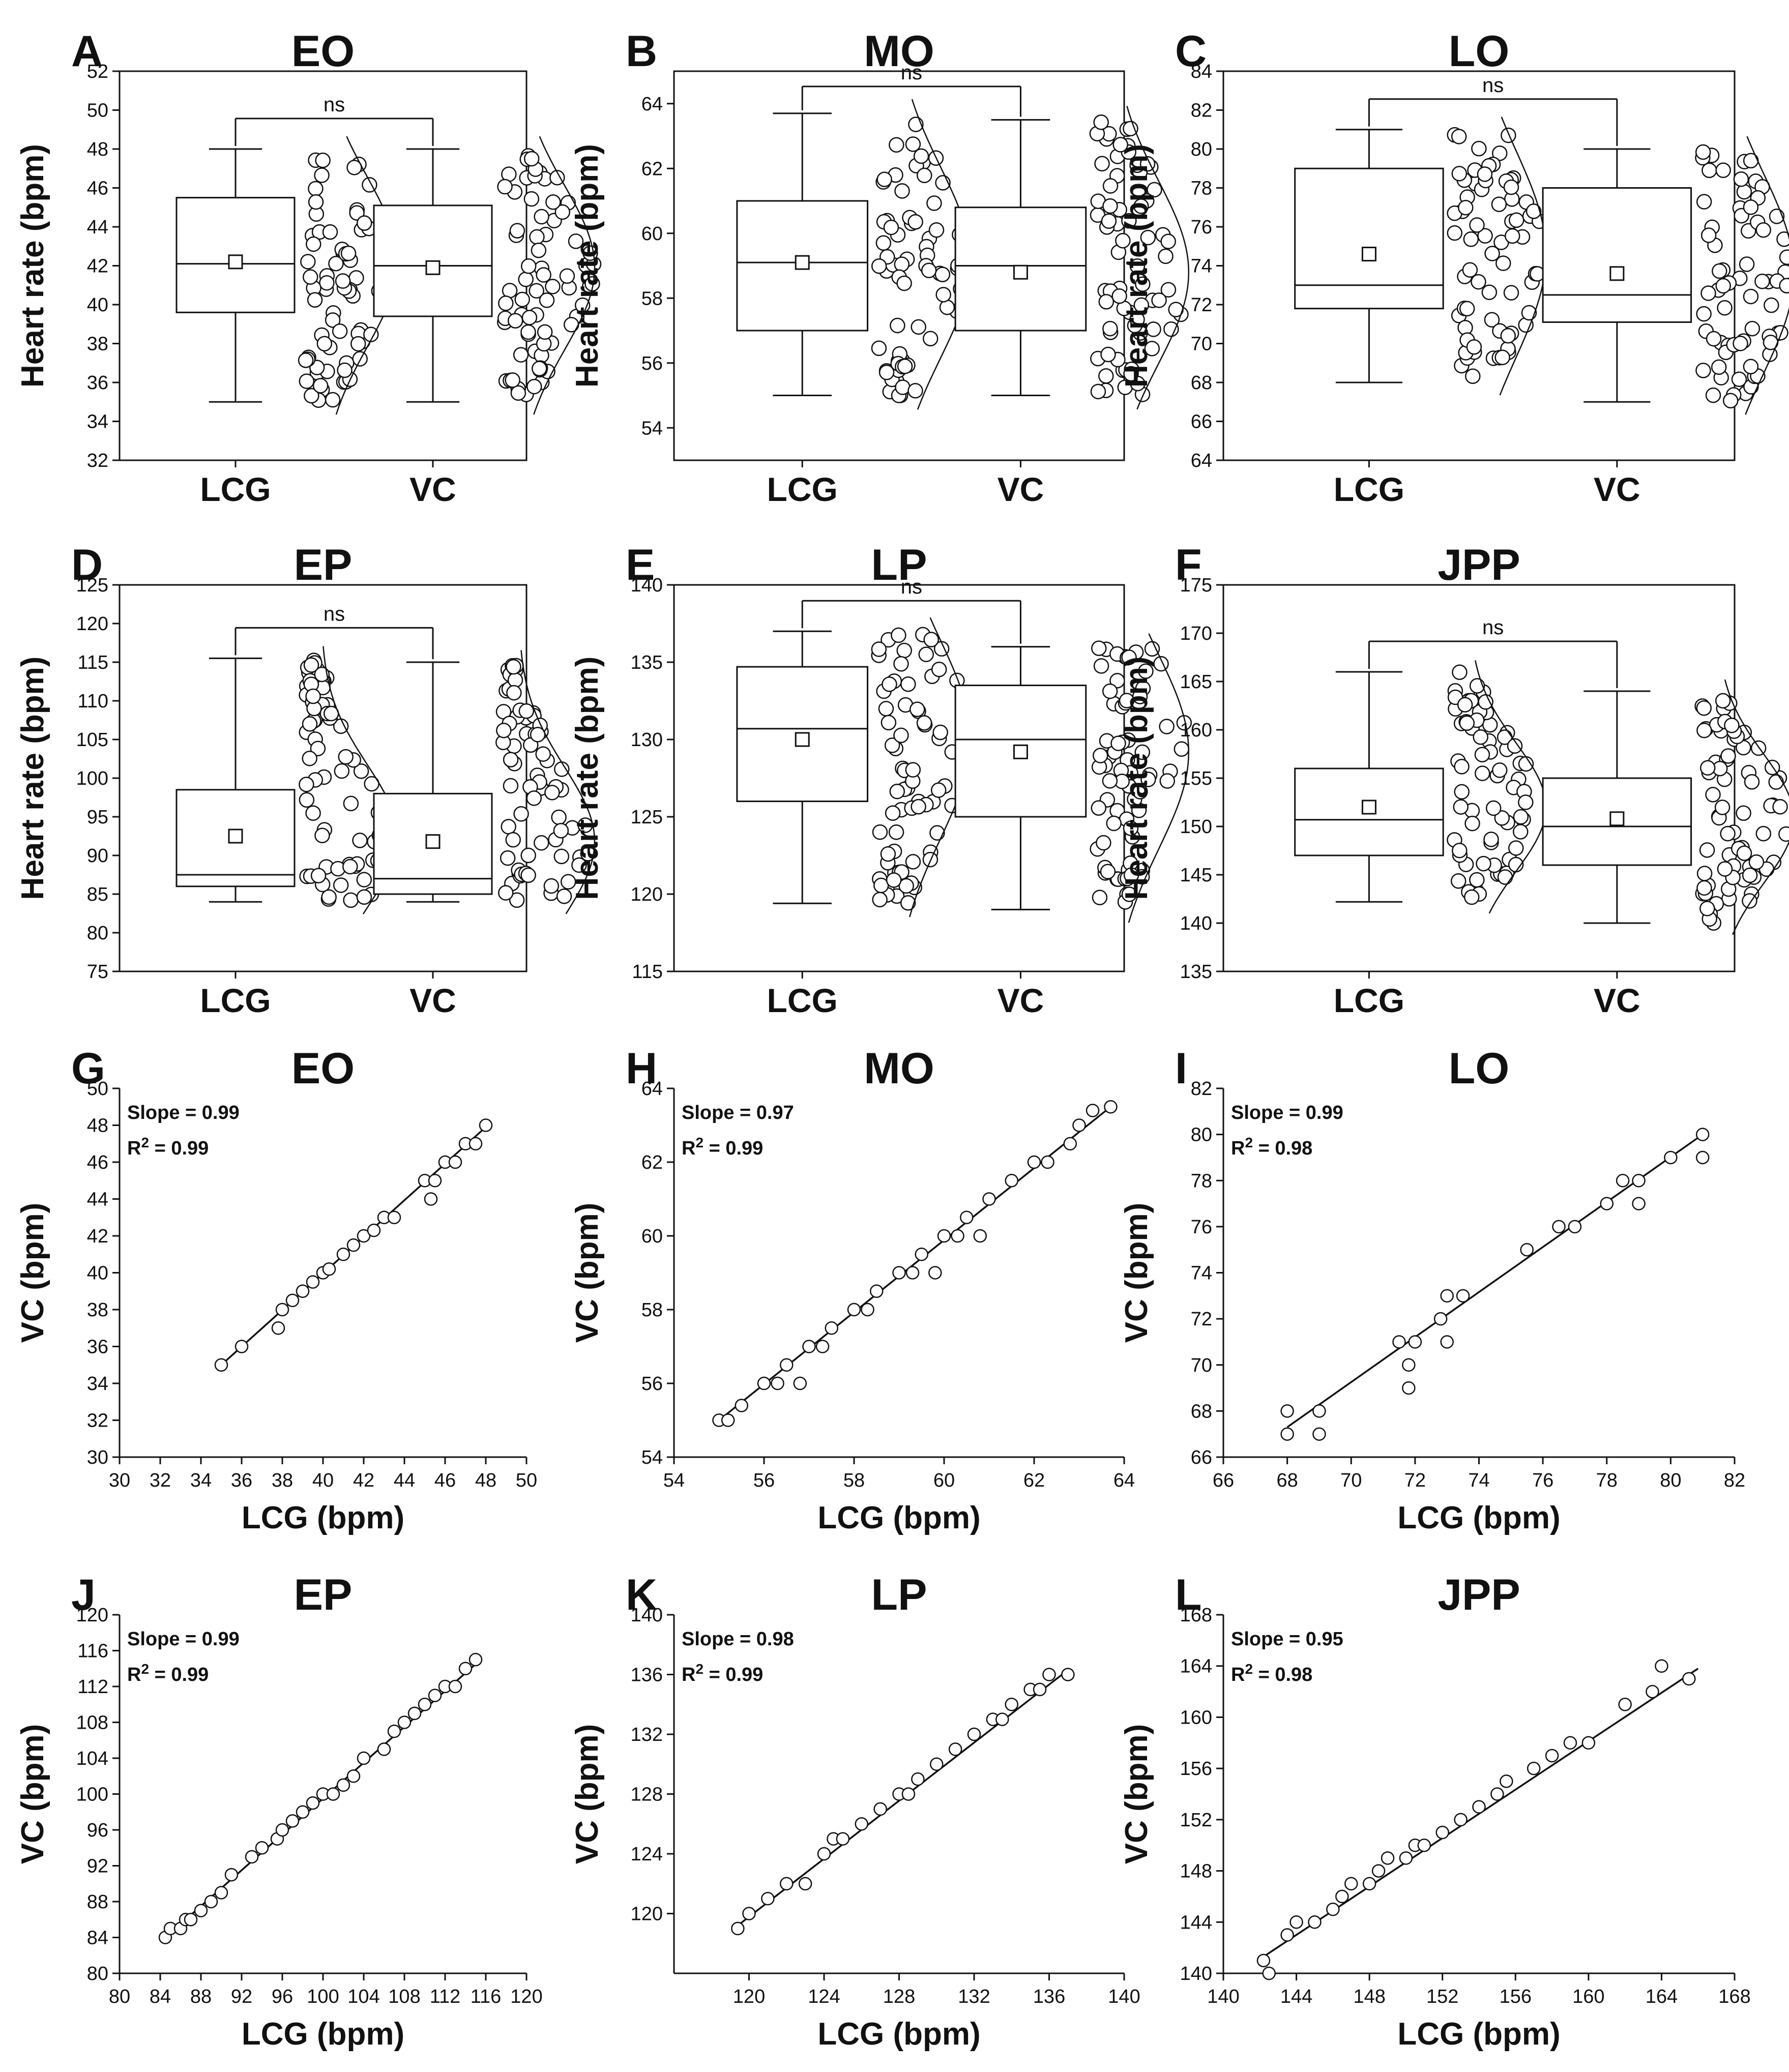  What do you see at coordinates (1188, 1595) in the screenshot?
I see `panel-letter: L` at bounding box center [1188, 1595].